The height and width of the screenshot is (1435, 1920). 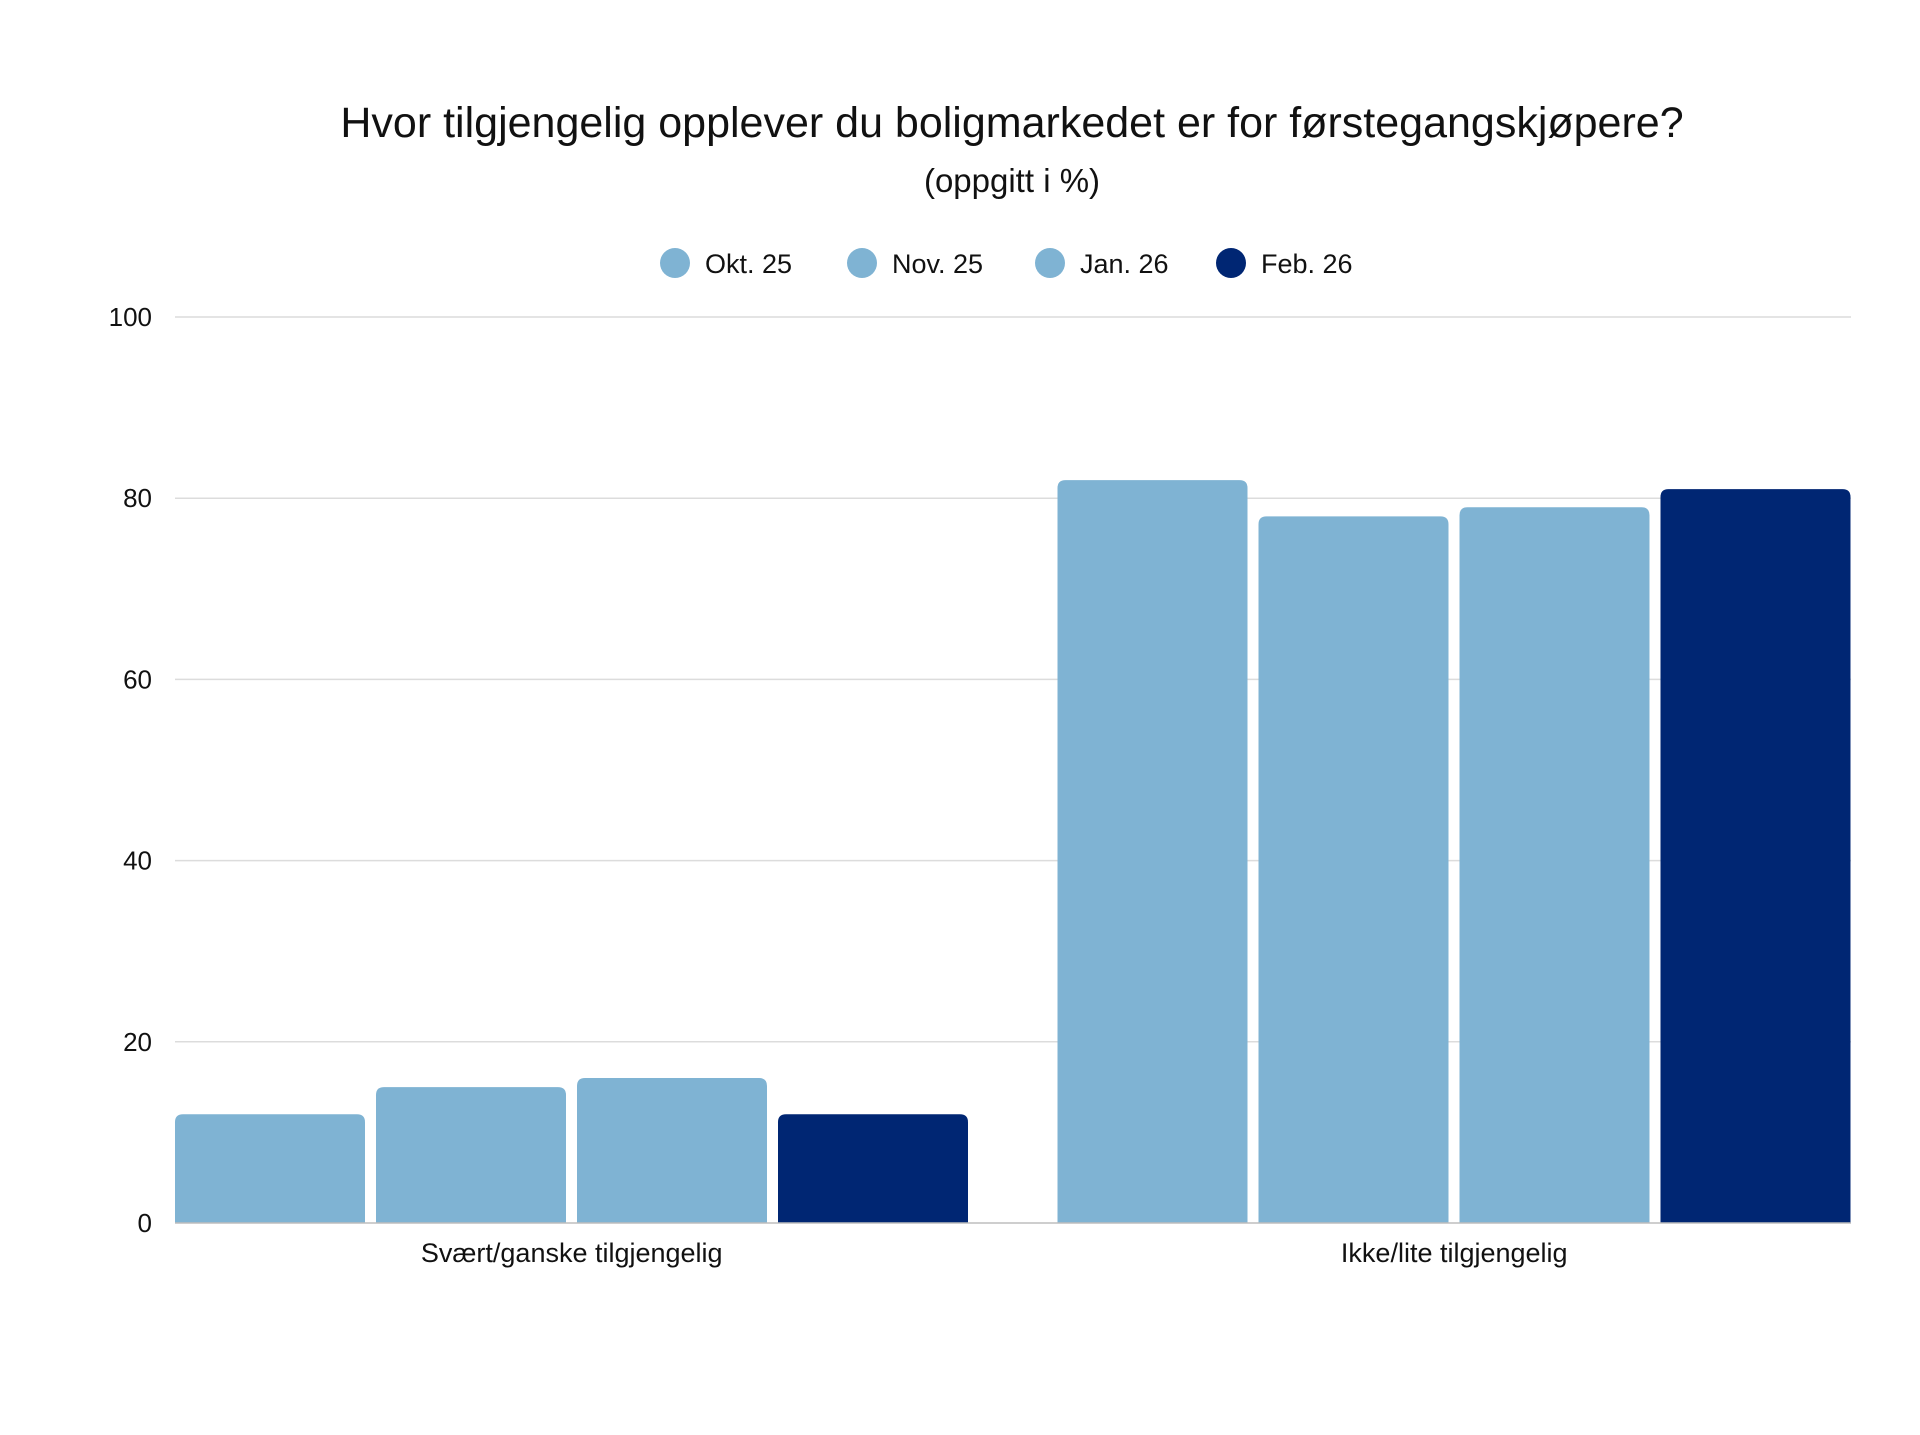 I want to click on legend-item: Feb. 26, so click(x=1284, y=263).